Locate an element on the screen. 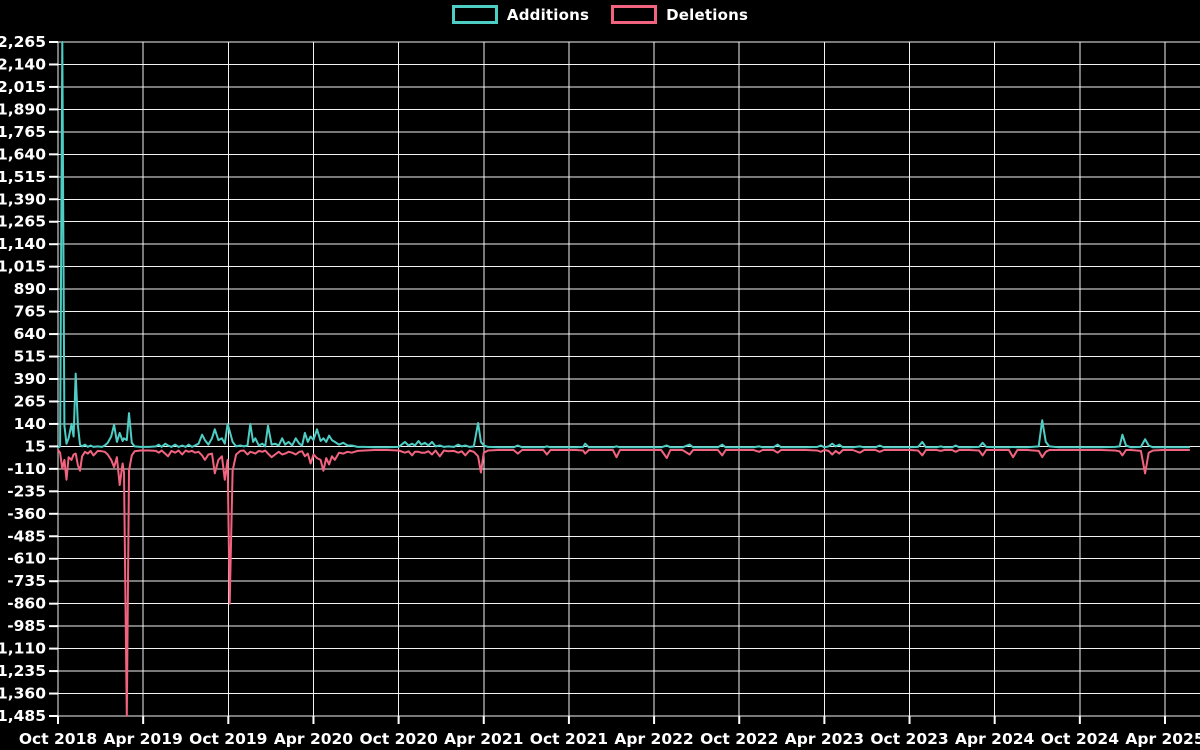 This screenshot has height=750, width=1200. y-tick-label: -235 is located at coordinates (26, 491).